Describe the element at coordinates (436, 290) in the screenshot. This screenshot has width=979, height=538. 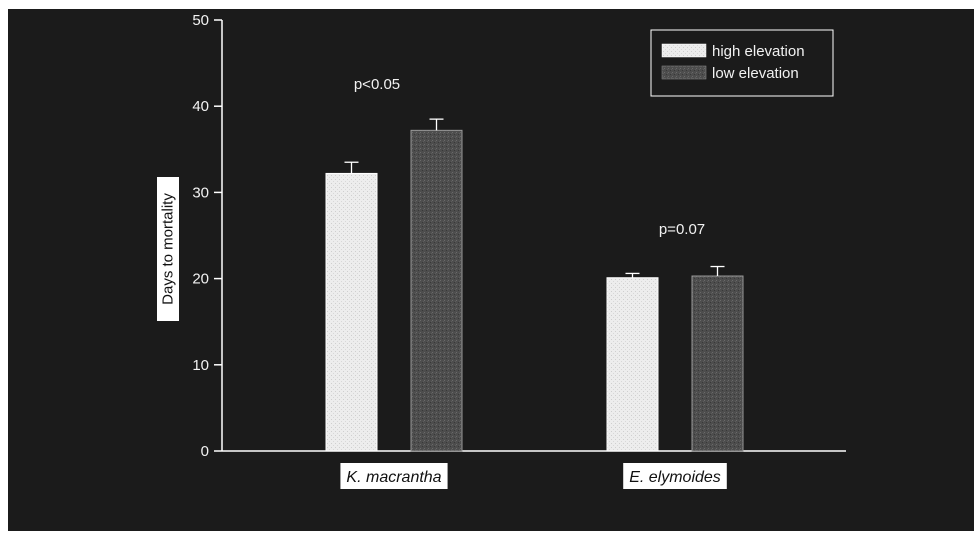
I see `bar-k-macrantha-low-elevation` at that location.